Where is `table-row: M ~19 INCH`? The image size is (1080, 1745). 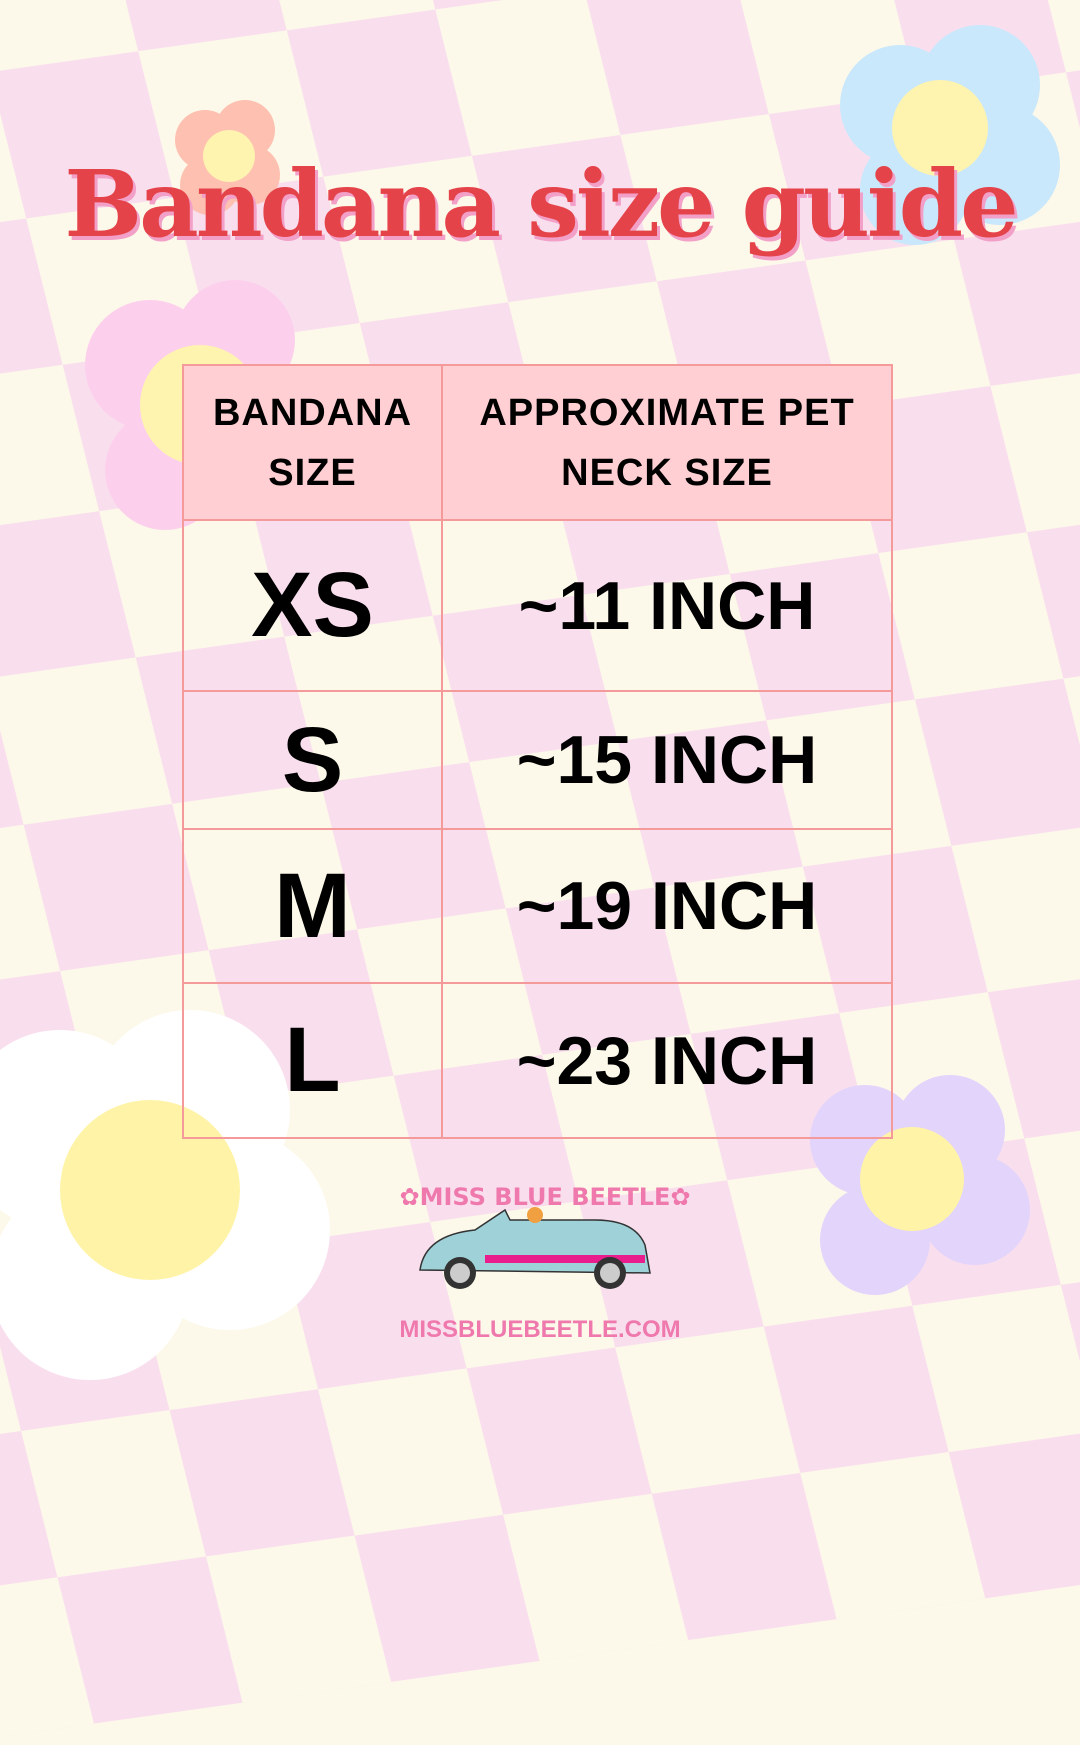 table-row: M ~19 INCH is located at coordinates (537, 906).